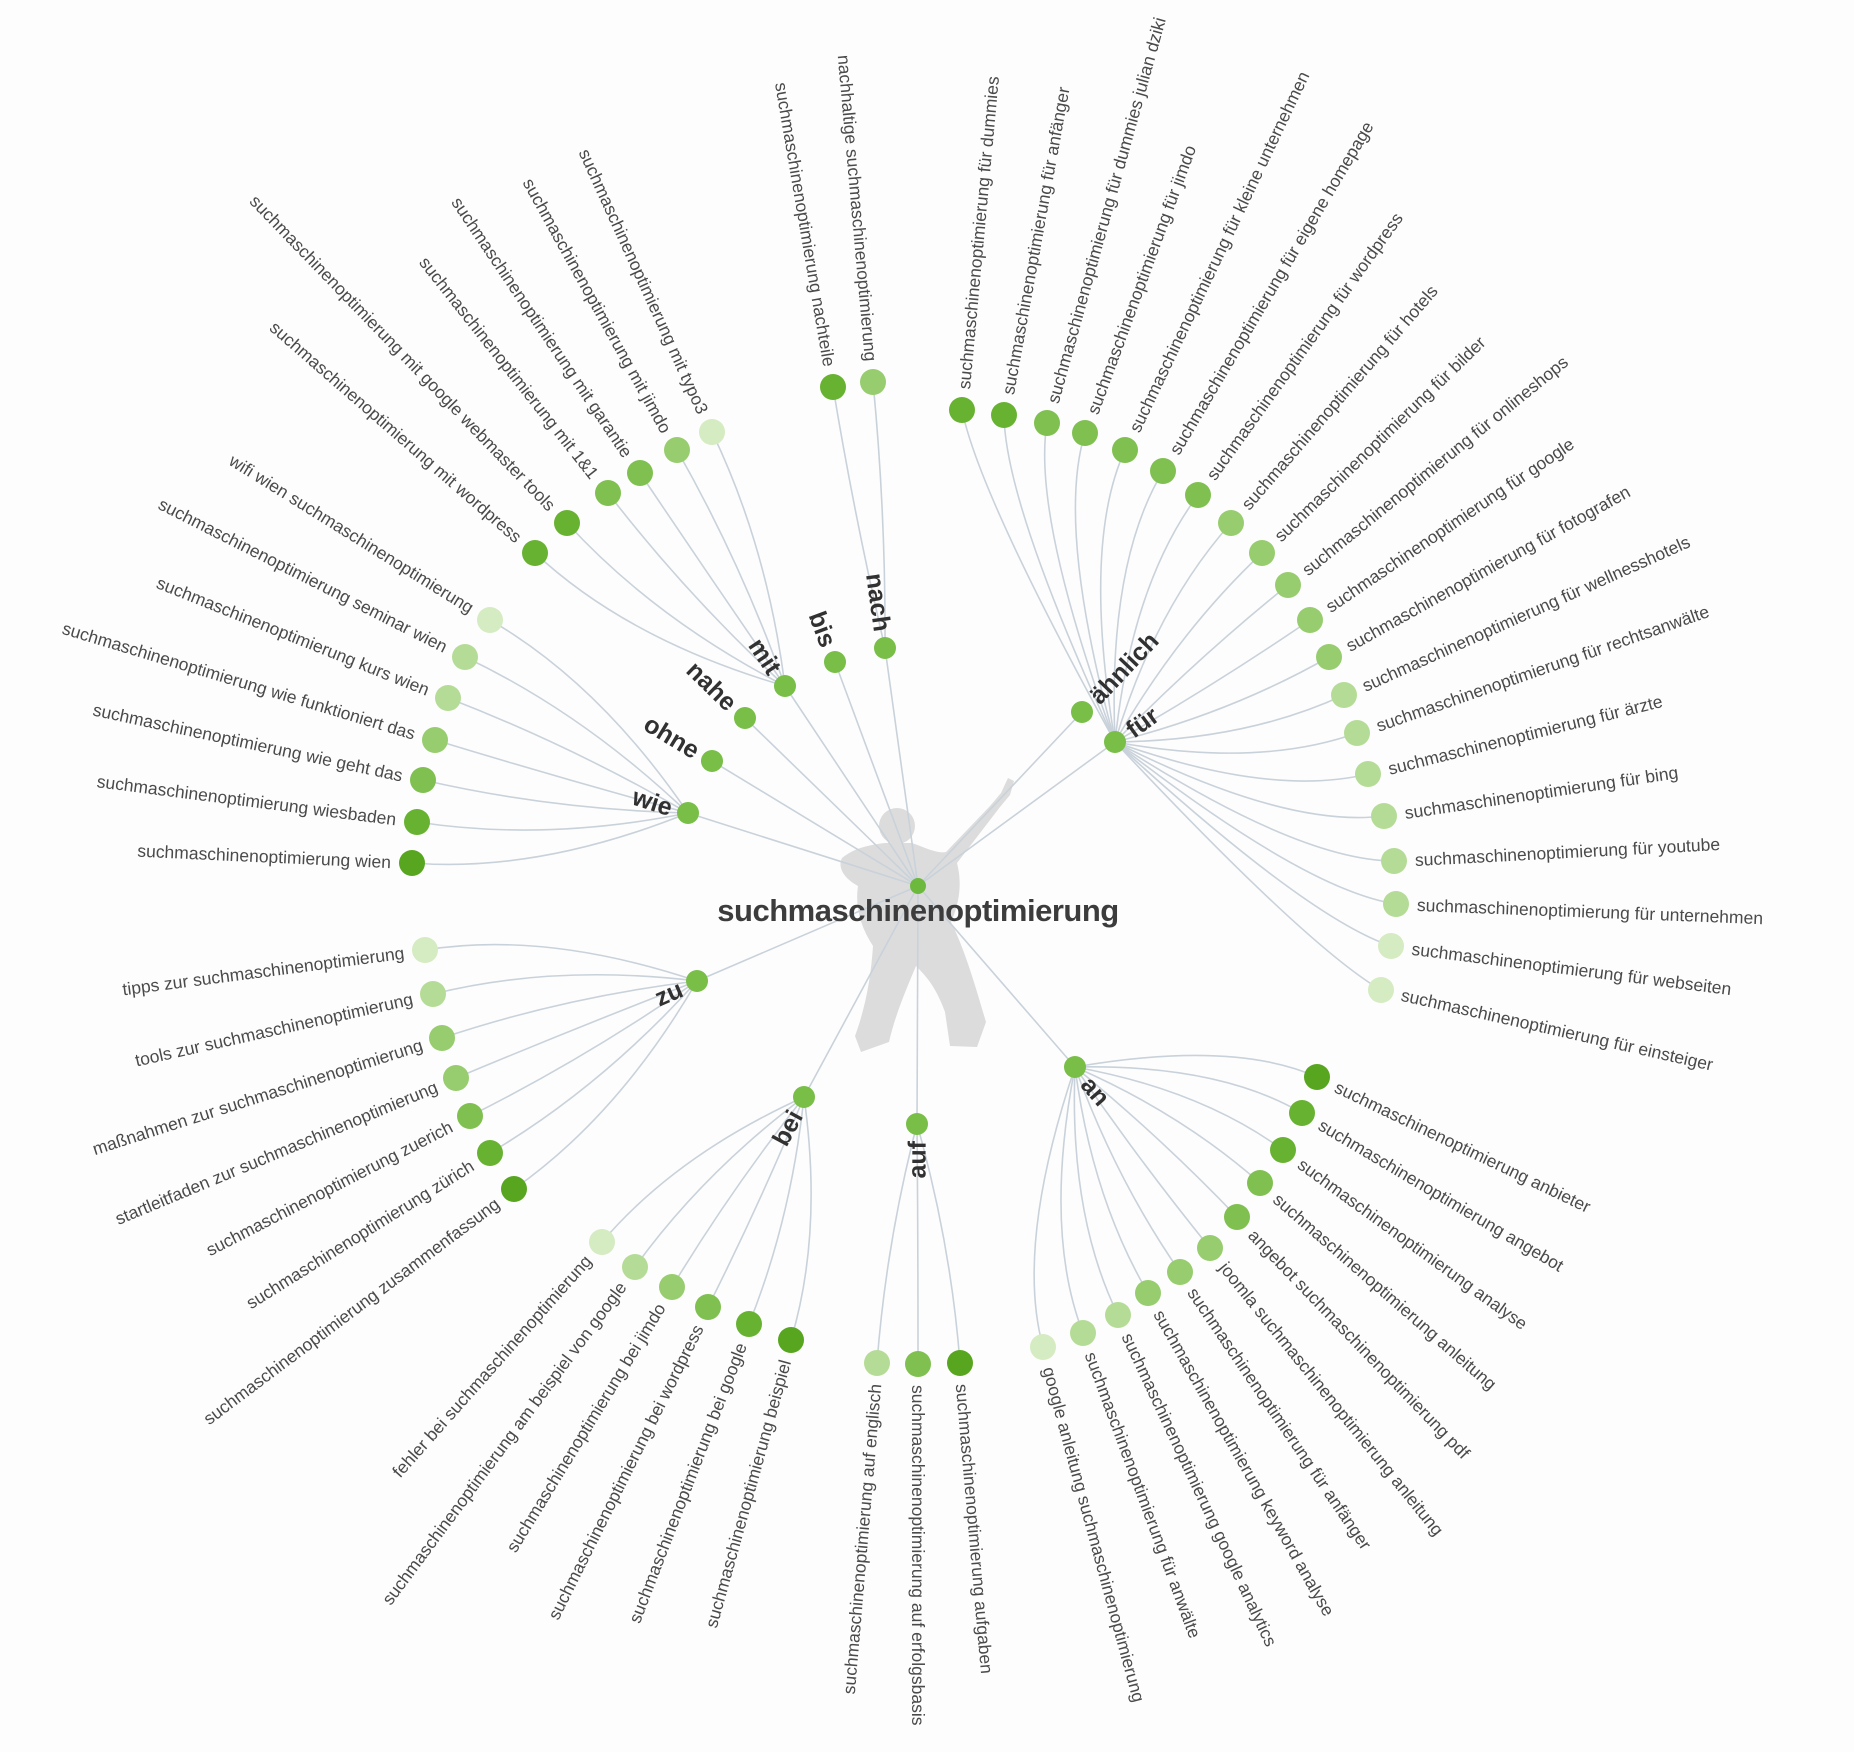 The width and height of the screenshot is (1854, 1752). Describe the element at coordinates (672, 737) in the screenshot. I see `branch-label-ohne: ohne` at that location.